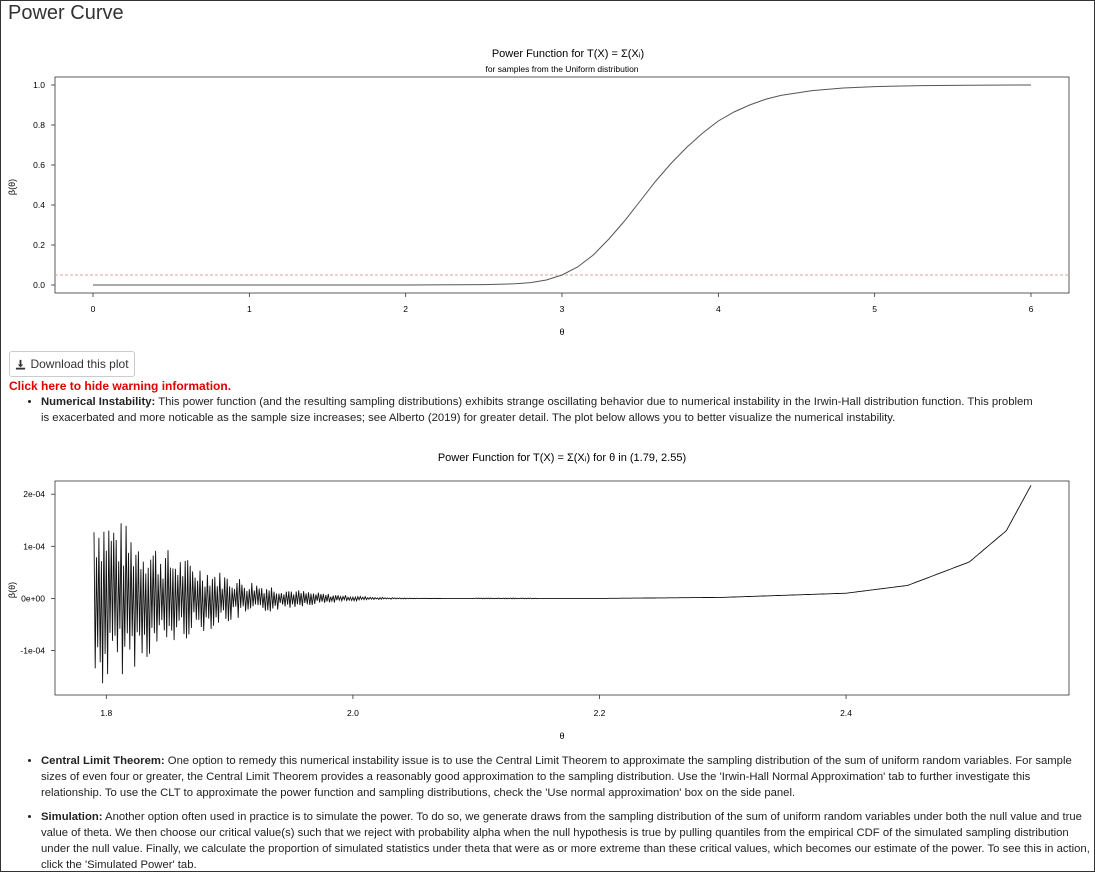 This screenshot has width=1095, height=872. What do you see at coordinates (405, 309) in the screenshot?
I see `x-tick-label: 2` at bounding box center [405, 309].